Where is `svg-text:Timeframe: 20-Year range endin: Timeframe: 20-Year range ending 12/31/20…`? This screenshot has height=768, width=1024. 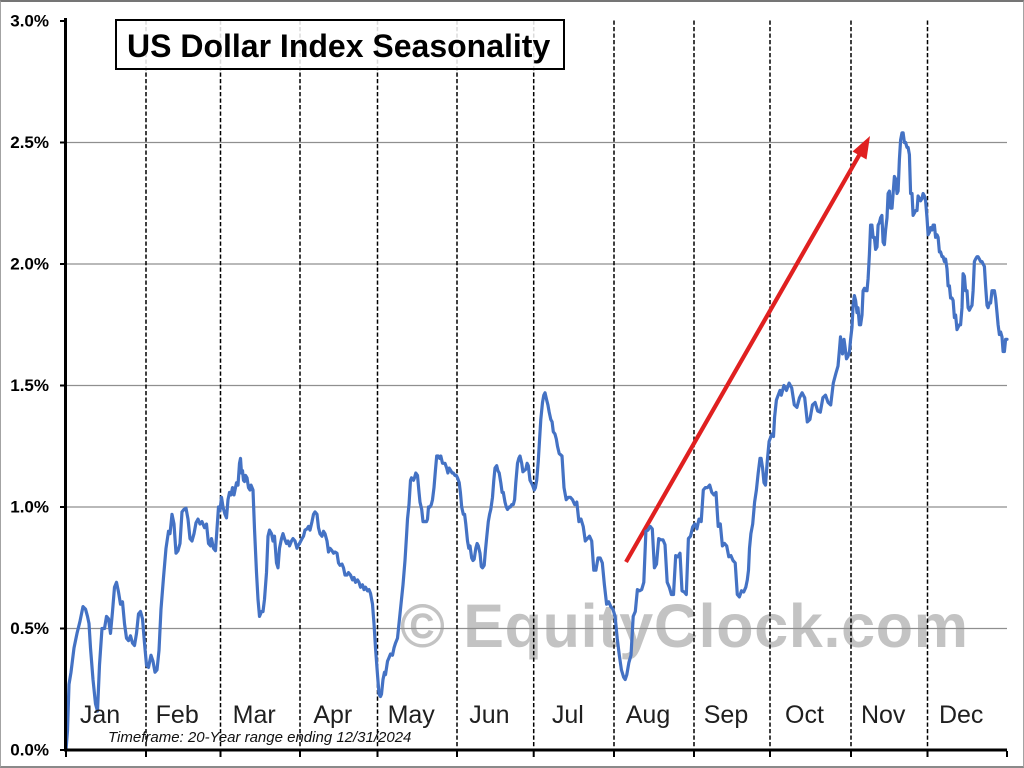
svg-text:Timeframe: 20-Year range endin: Timeframe: 20-Year range ending 12/31/20… is located at coordinates (259, 737).